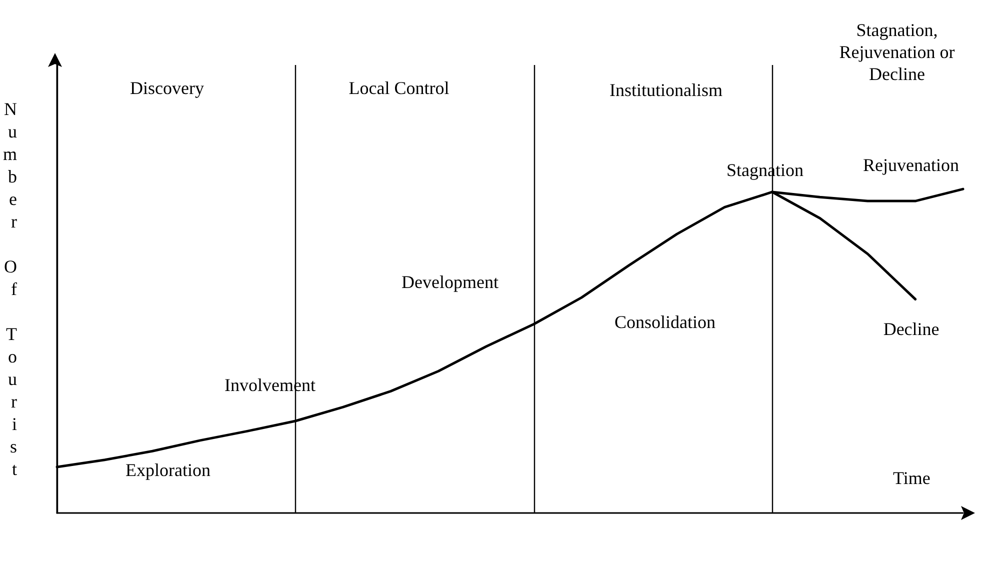 The height and width of the screenshot is (569, 993). I want to click on text: Discovery, so click(167, 88).